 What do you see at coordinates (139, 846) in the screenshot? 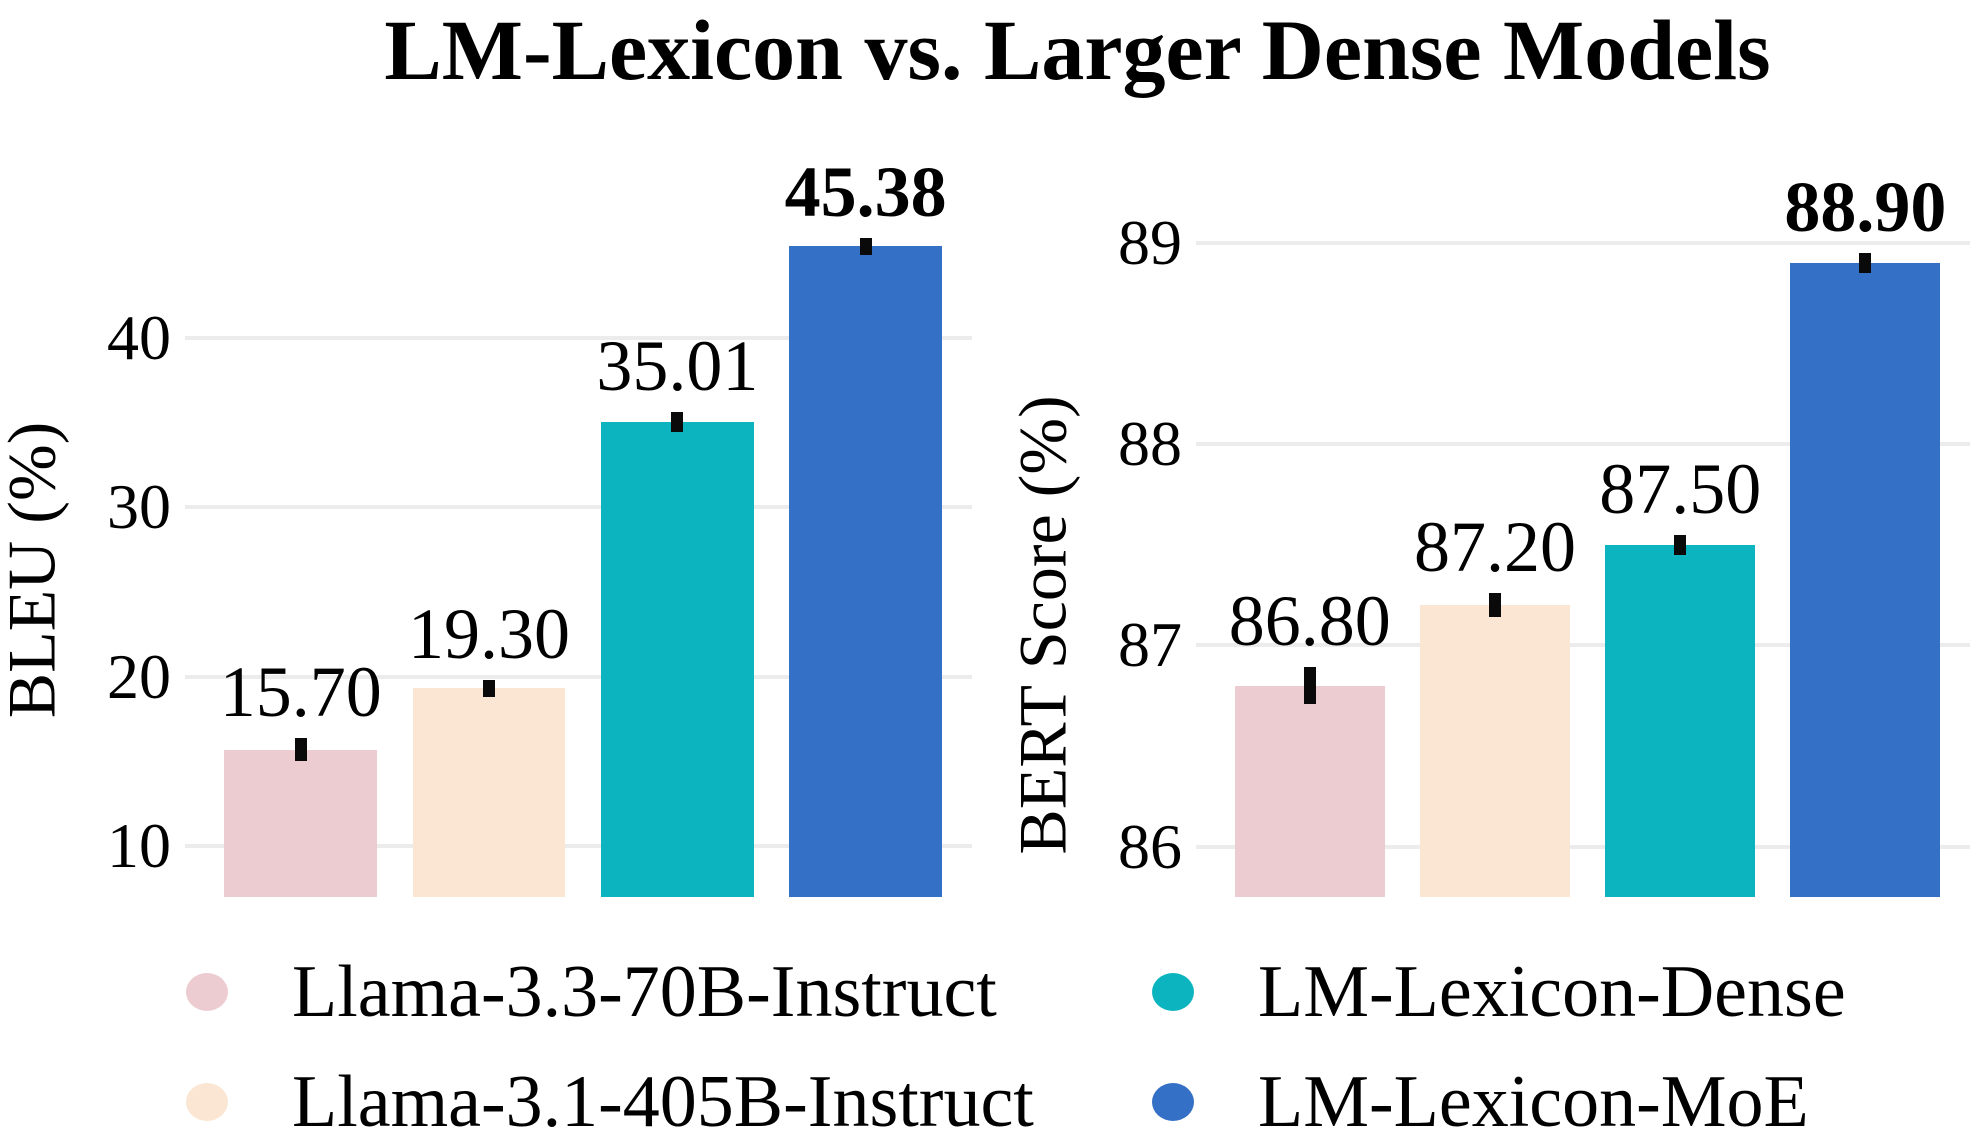
I see `y-tick-label: 10` at bounding box center [139, 846].